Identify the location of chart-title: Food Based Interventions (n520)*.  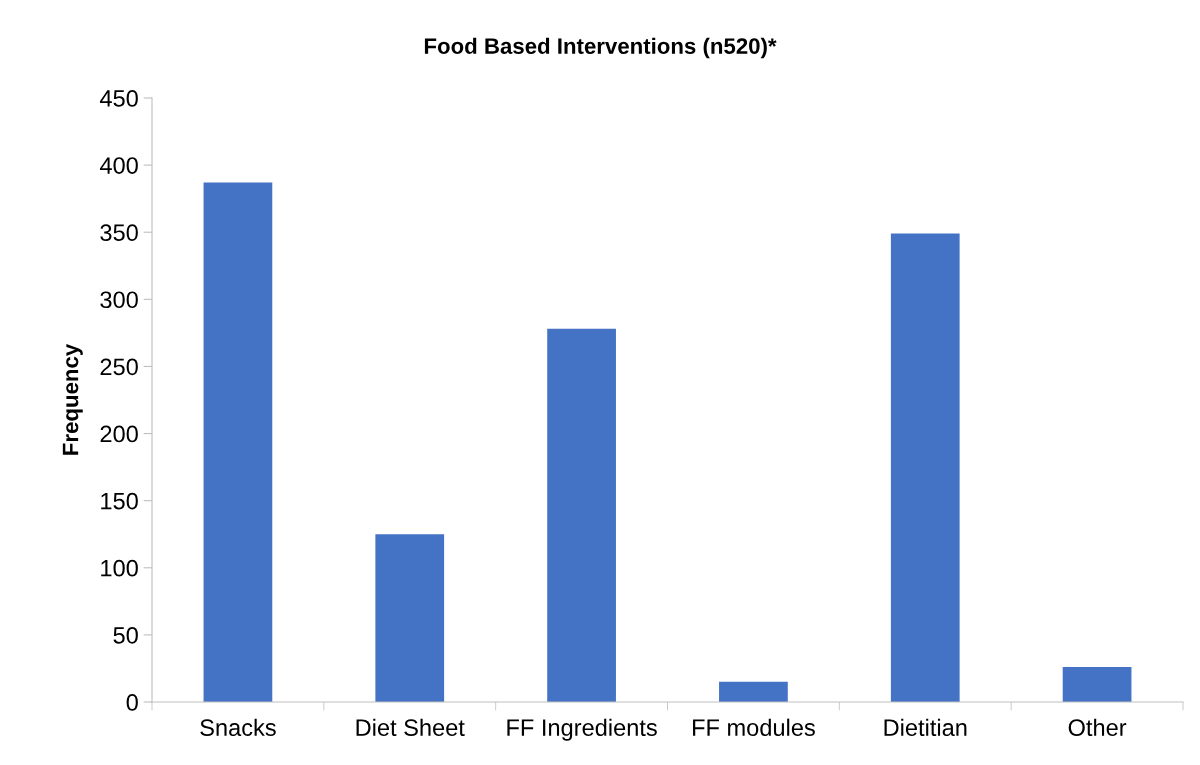
(600, 48).